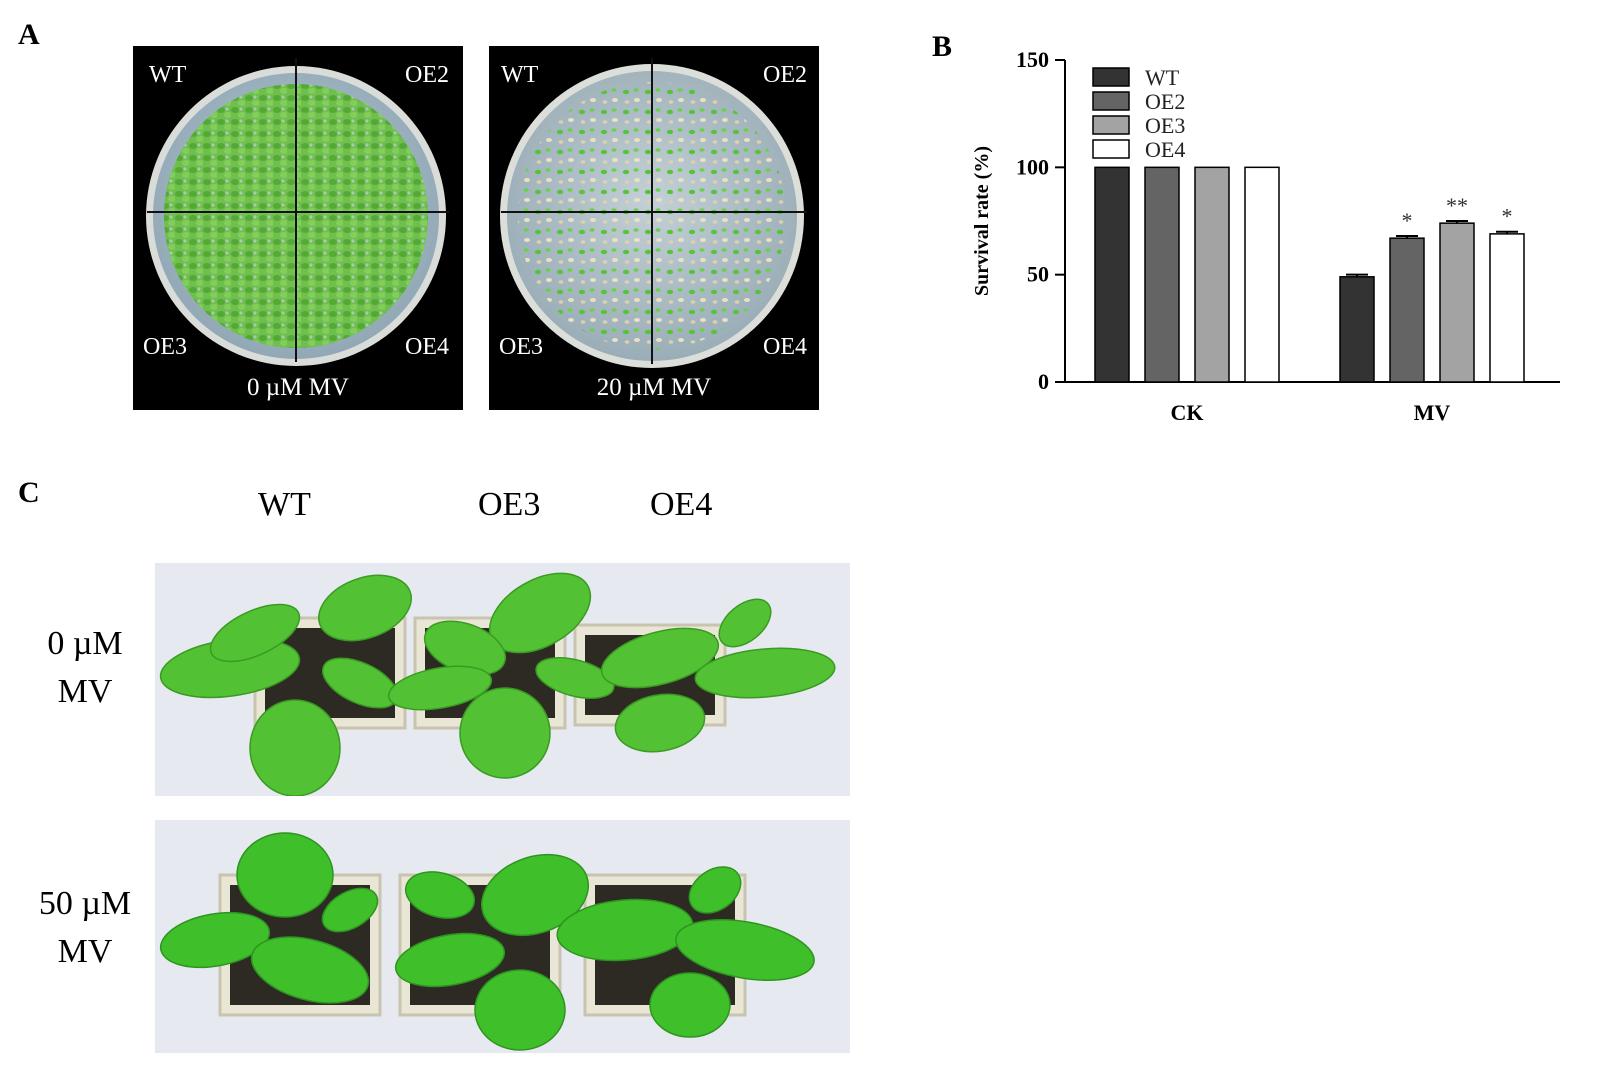 The width and height of the screenshot is (1610, 1068). What do you see at coordinates (982, 221) in the screenshot?
I see `y-axis-label: Survival rate (%)` at bounding box center [982, 221].